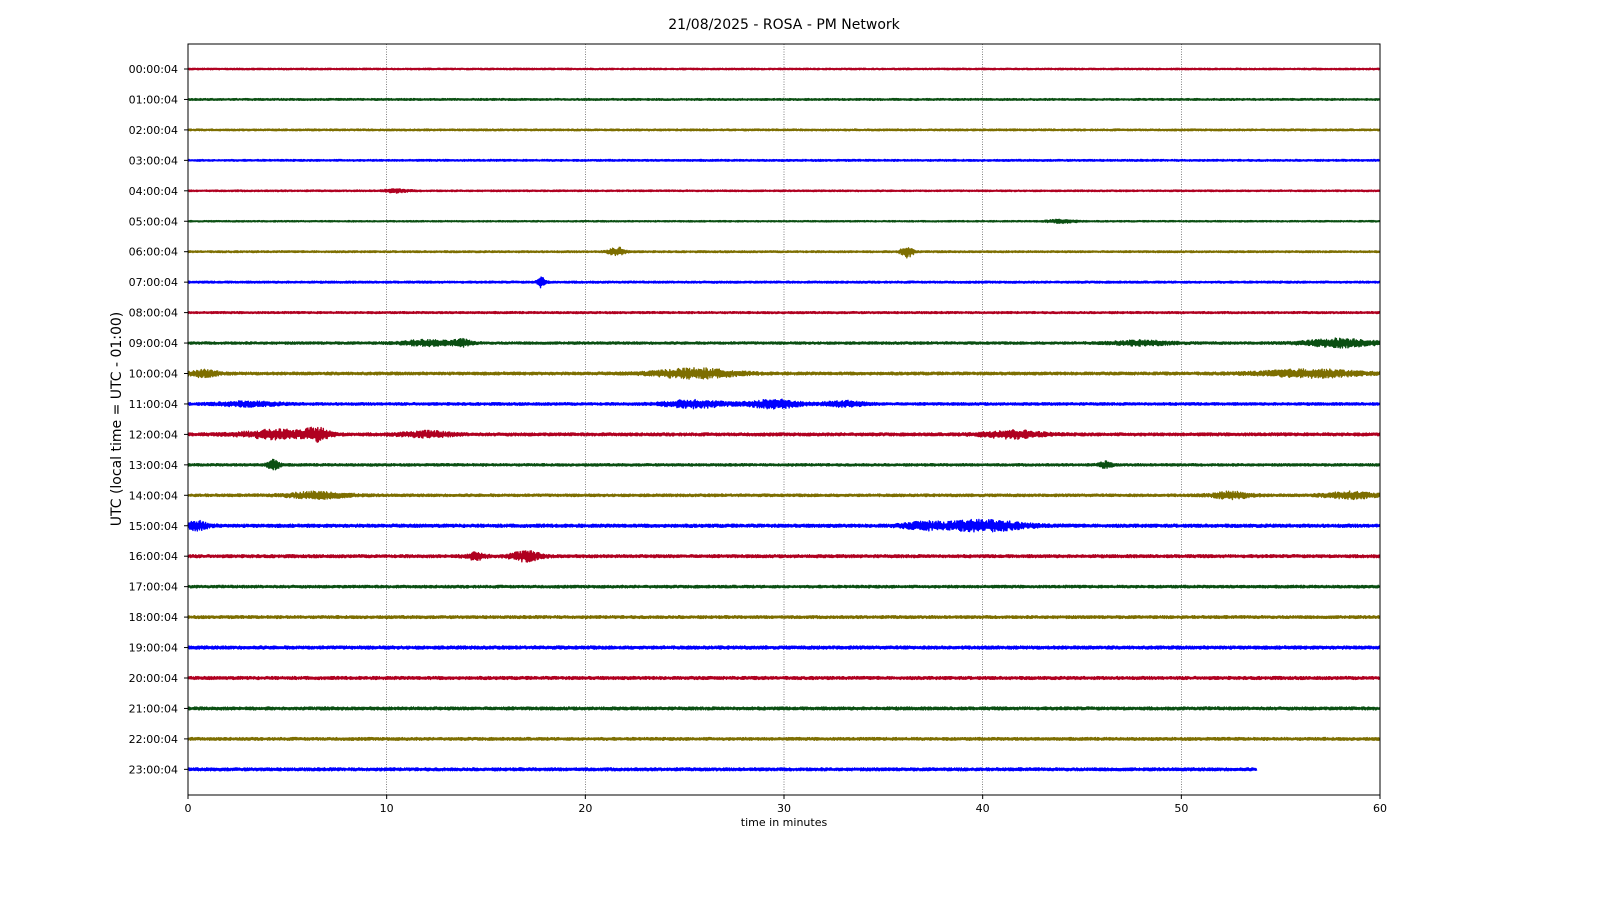 The height and width of the screenshot is (904, 1600). What do you see at coordinates (153, 465) in the screenshot?
I see `y-tick-label: 13:00:04` at bounding box center [153, 465].